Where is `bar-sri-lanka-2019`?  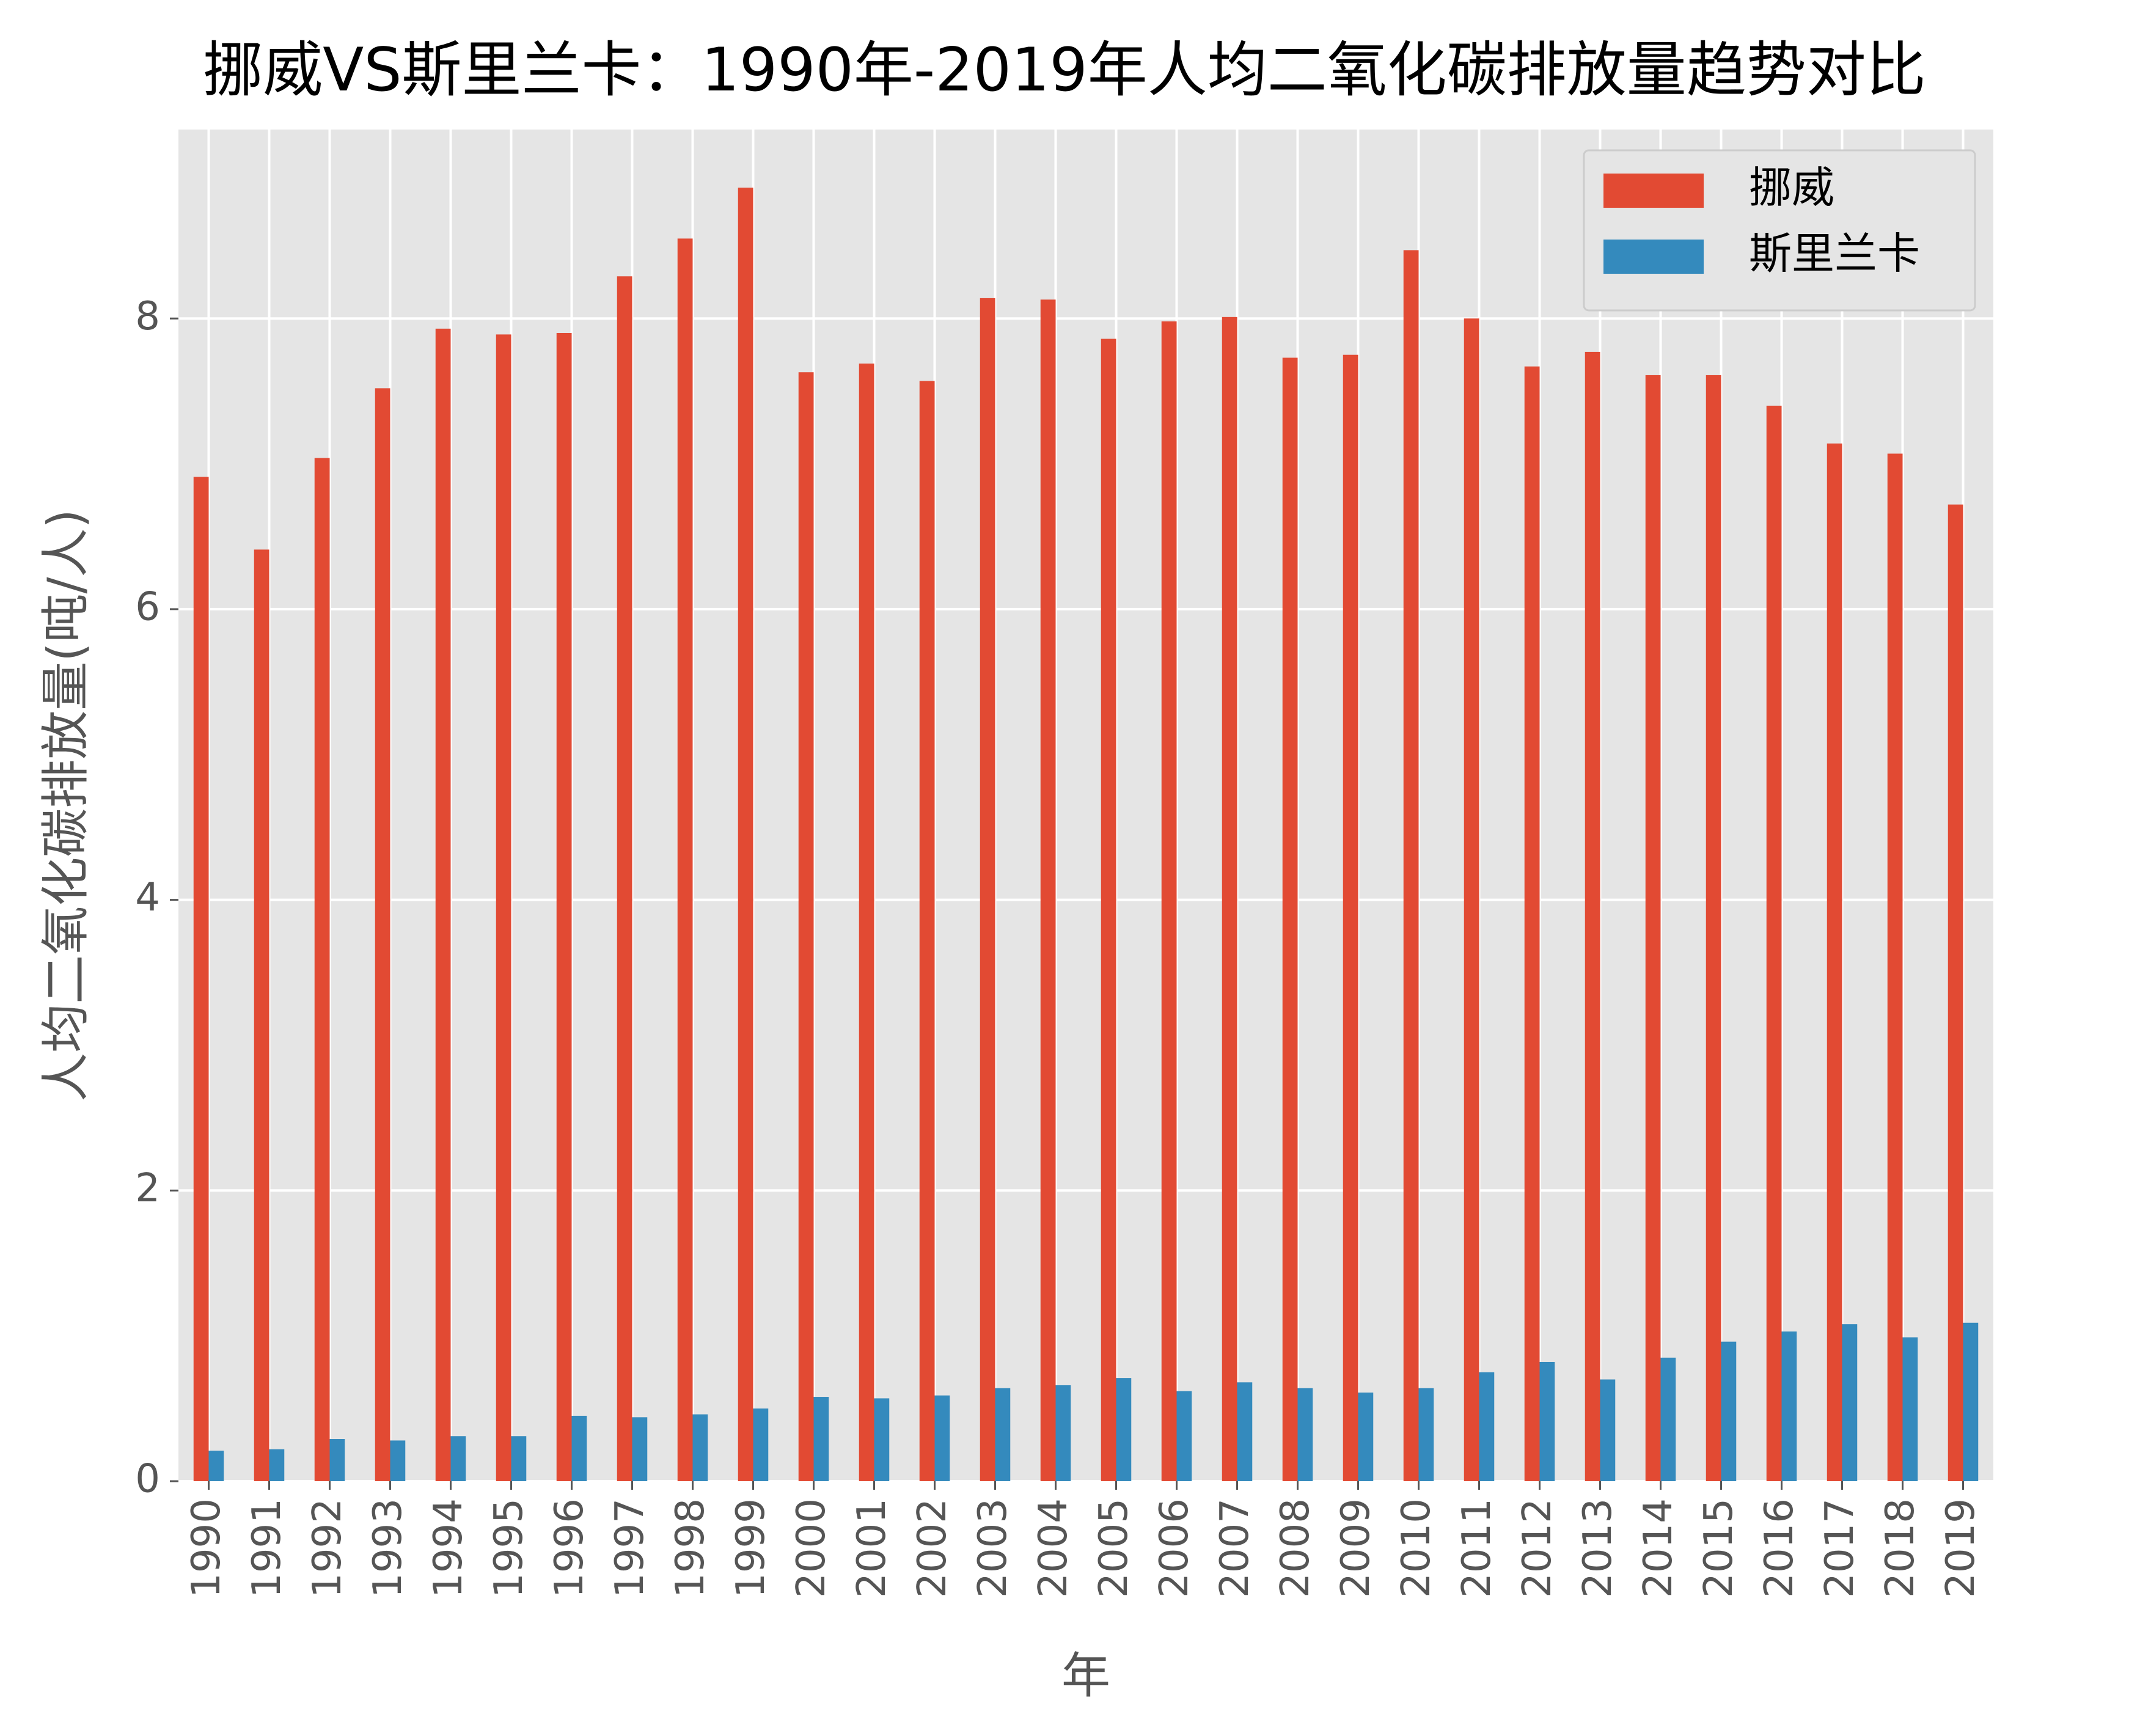
bar-sri-lanka-2019 is located at coordinates (1971, 1401).